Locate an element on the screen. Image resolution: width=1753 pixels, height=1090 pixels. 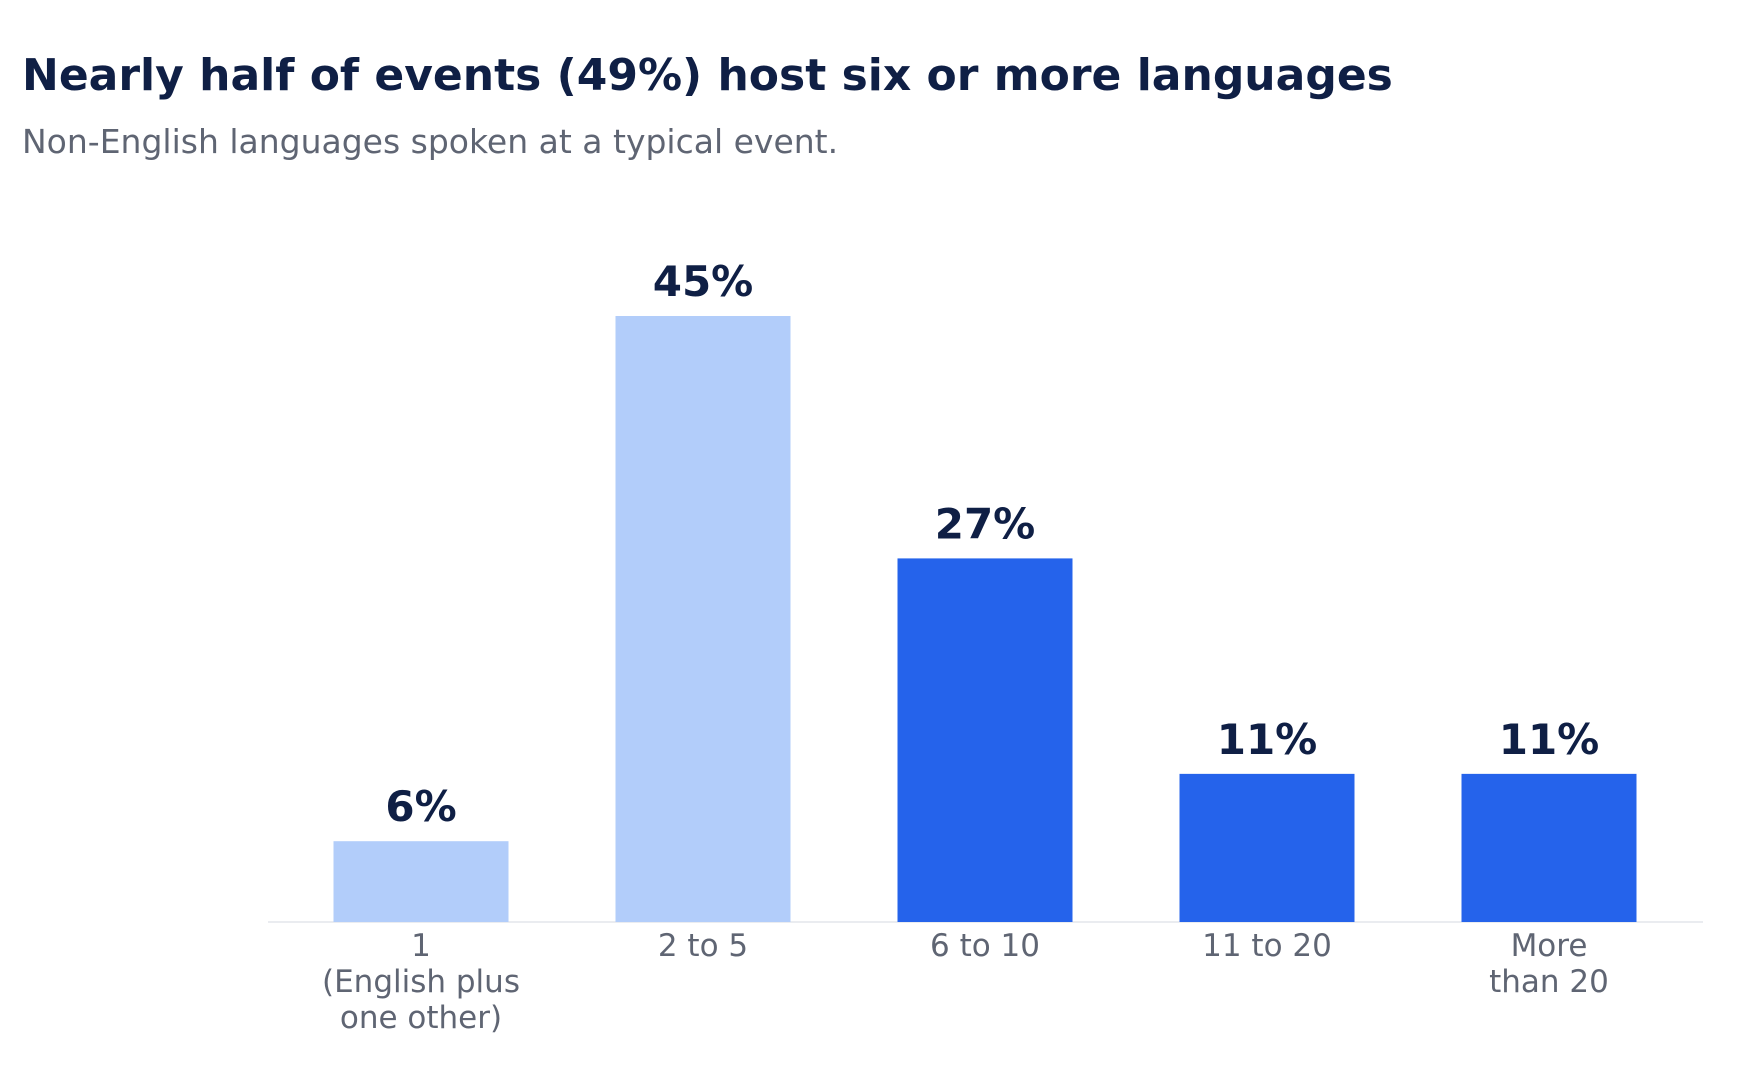
x-tick-label: 6 to 10 is located at coordinates (985, 946).